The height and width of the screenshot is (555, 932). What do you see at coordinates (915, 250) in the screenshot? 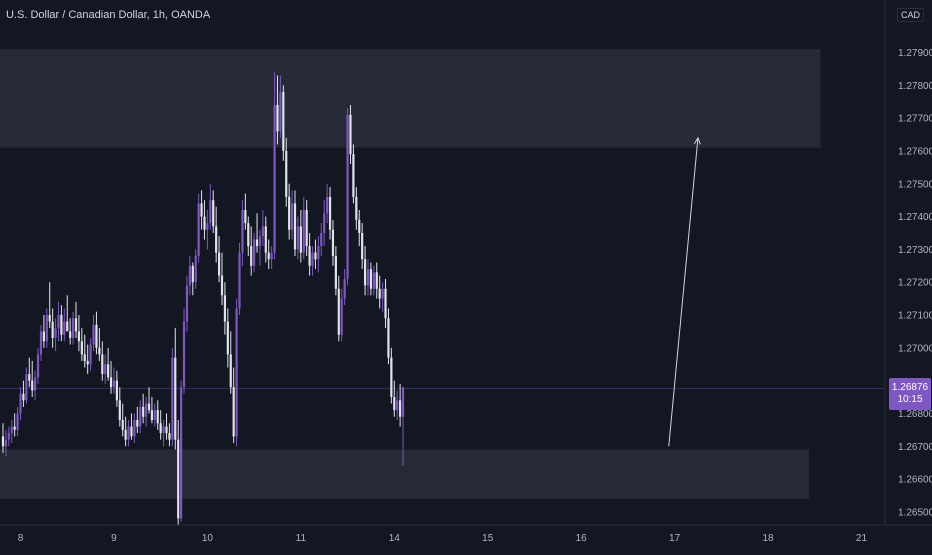
I see `price-tick-label: 1.27300` at bounding box center [915, 250].